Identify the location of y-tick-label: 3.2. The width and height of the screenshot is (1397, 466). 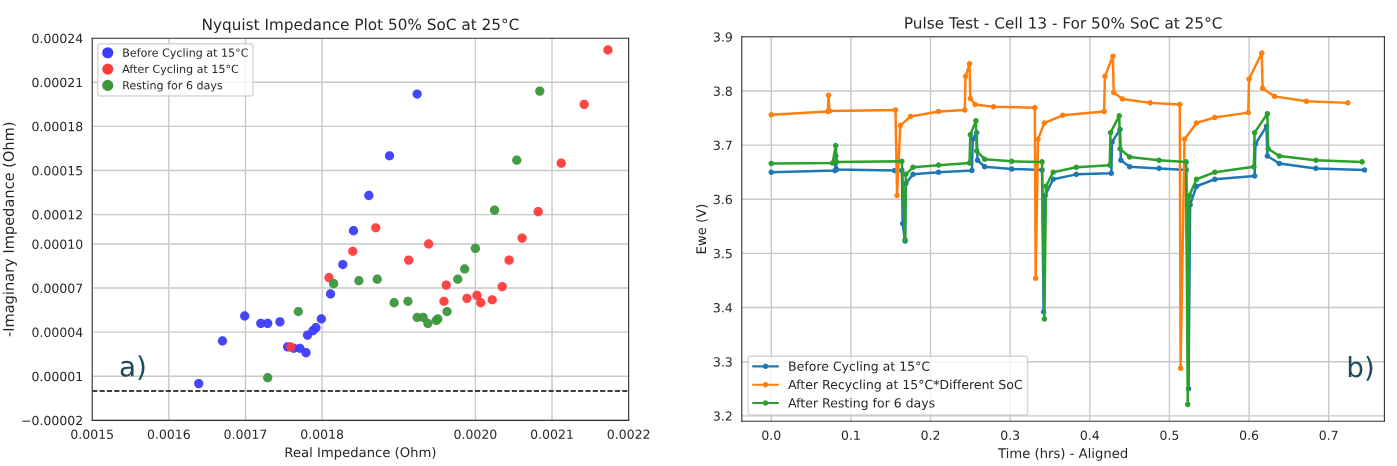
(722, 416).